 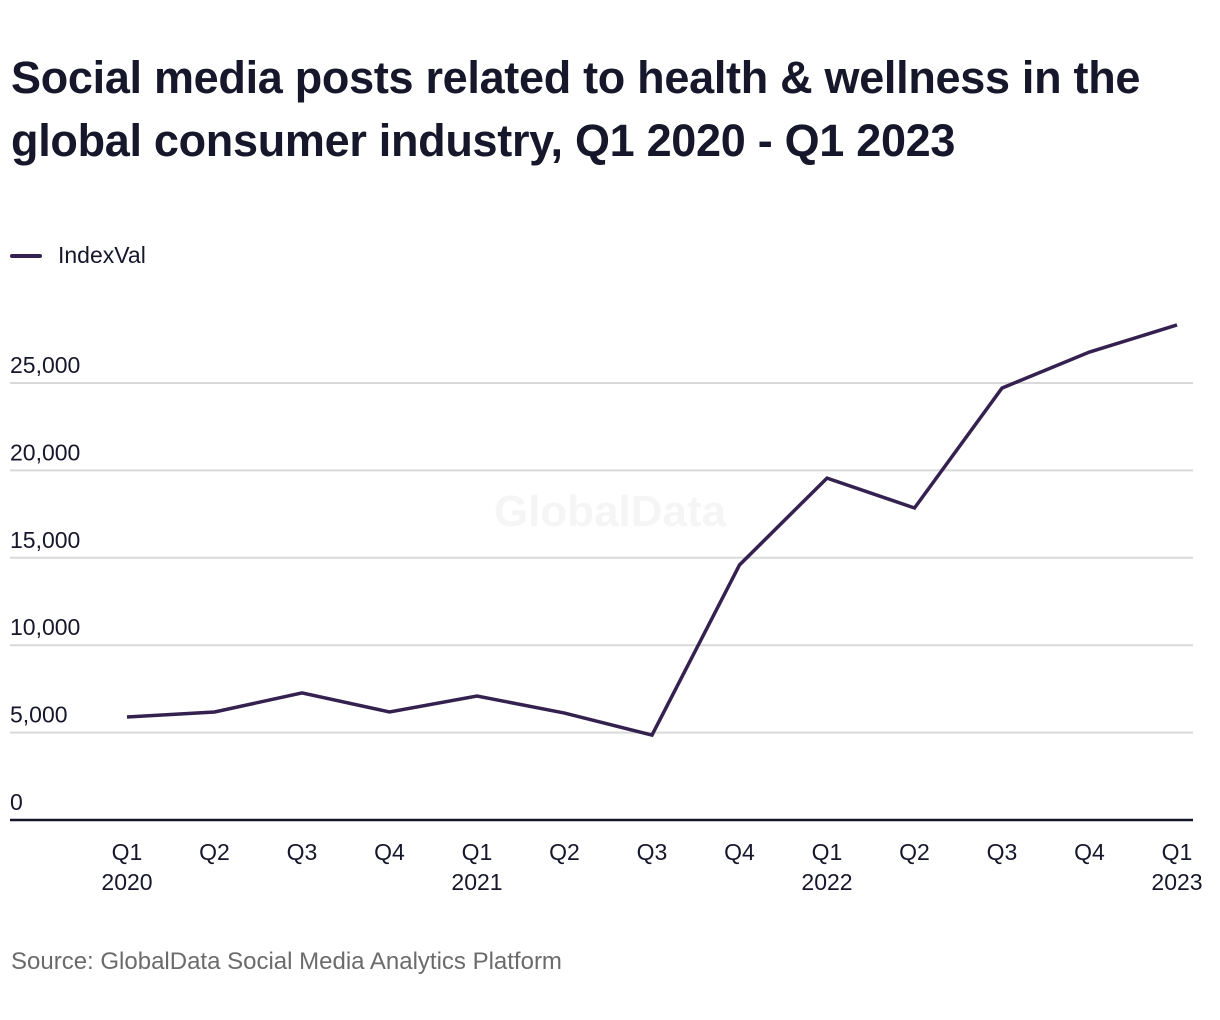 What do you see at coordinates (126, 882) in the screenshot?
I see `x-tick-year-label: 2020` at bounding box center [126, 882].